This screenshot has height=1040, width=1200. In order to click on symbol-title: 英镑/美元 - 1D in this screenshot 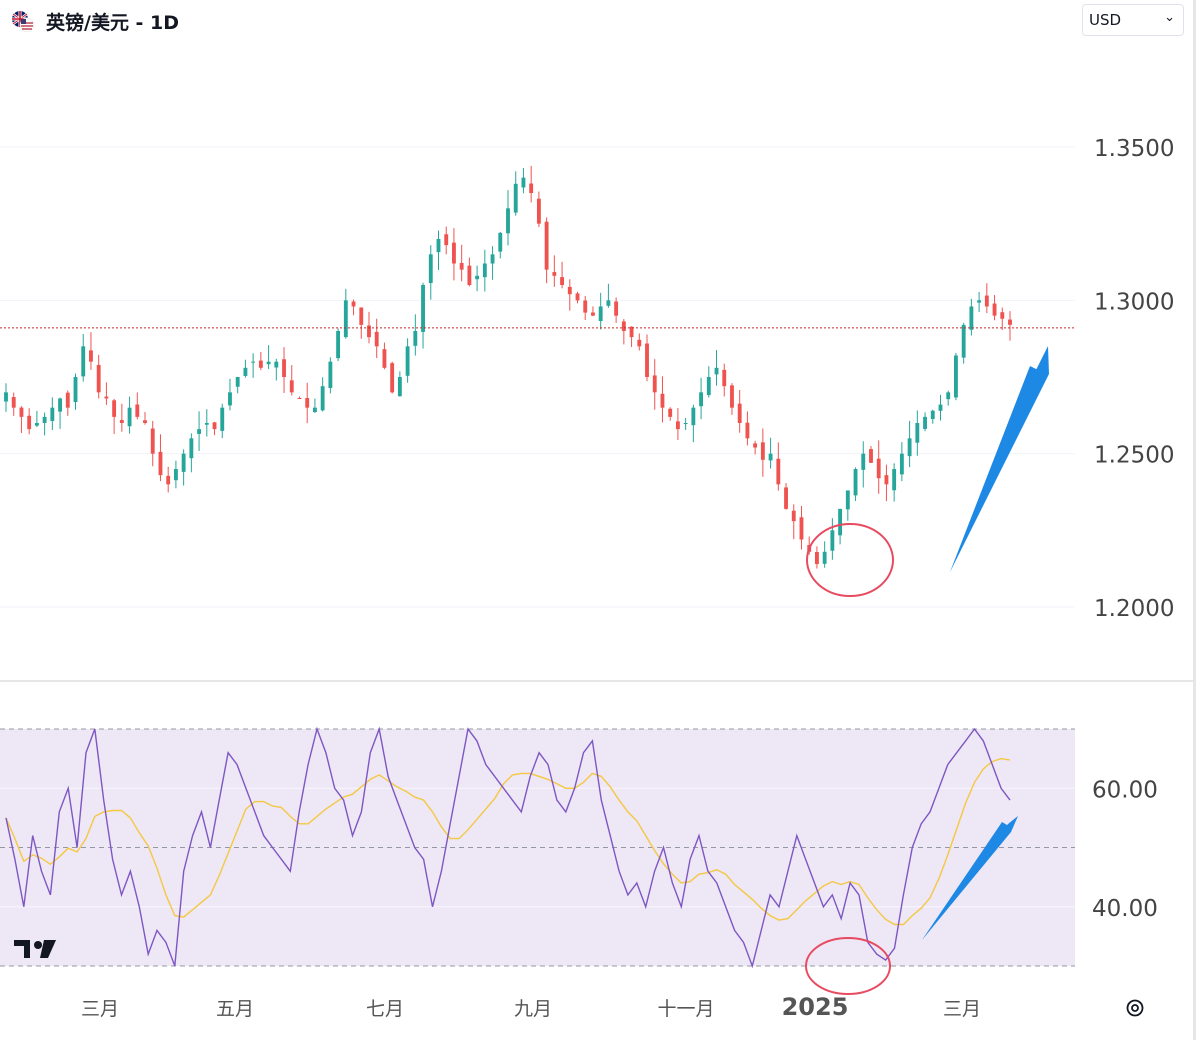, I will do `click(113, 23)`.